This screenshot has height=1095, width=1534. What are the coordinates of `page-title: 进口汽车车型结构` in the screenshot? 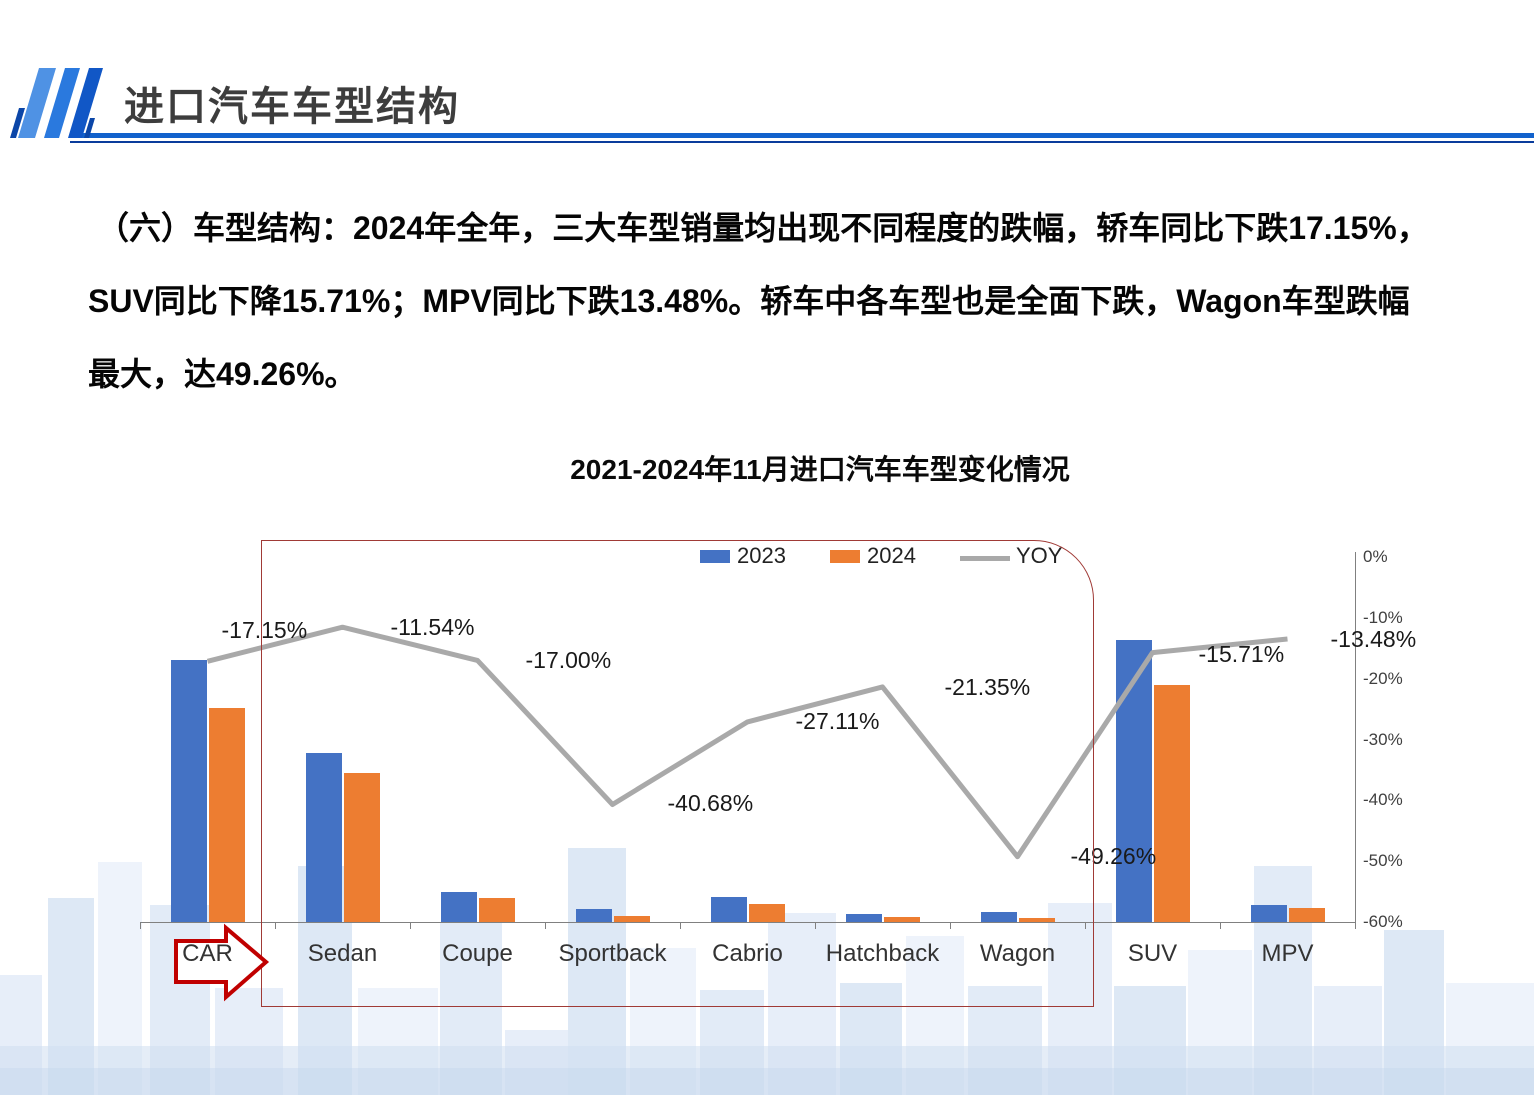 It's located at (292, 107).